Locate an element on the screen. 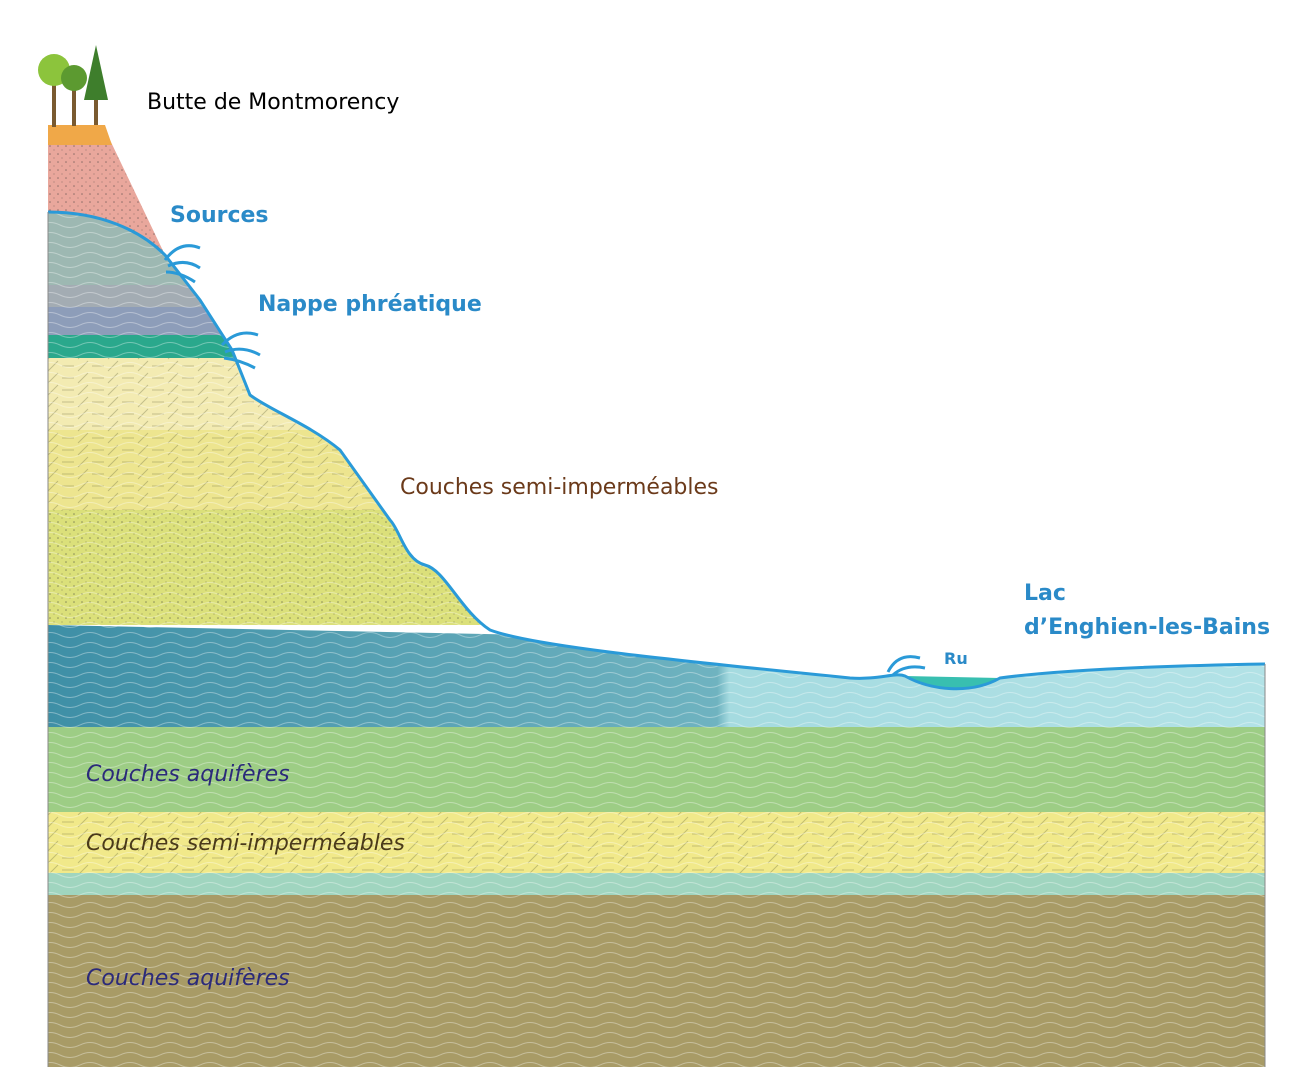  lake-label: d’Enghien-les-Bains is located at coordinates (1147, 627).